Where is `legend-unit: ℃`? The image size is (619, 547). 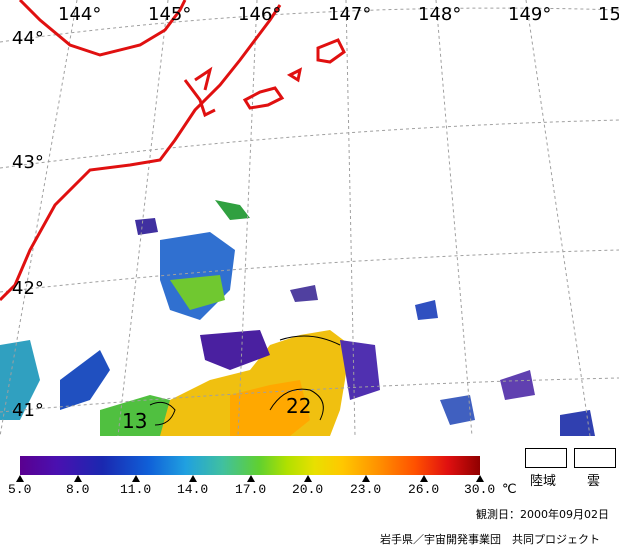
legend-unit: ℃ is located at coordinates (509, 489).